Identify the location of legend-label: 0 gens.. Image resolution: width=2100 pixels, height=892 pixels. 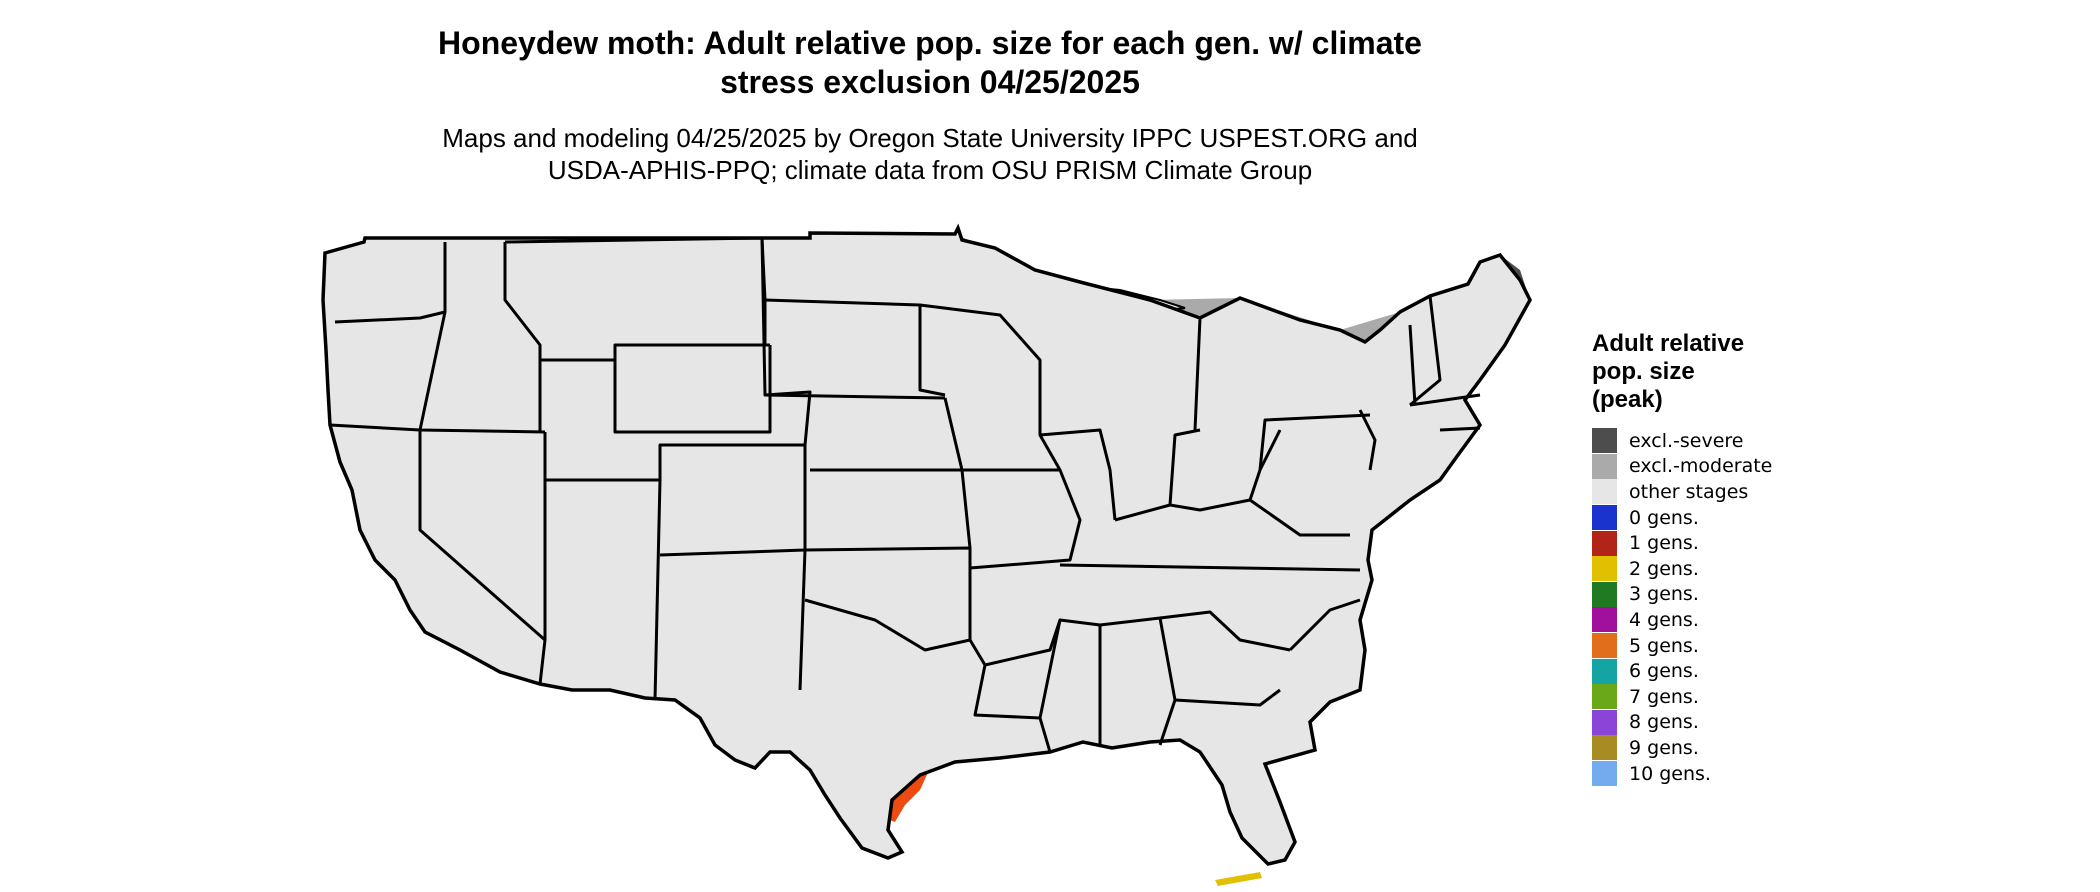
(1664, 517).